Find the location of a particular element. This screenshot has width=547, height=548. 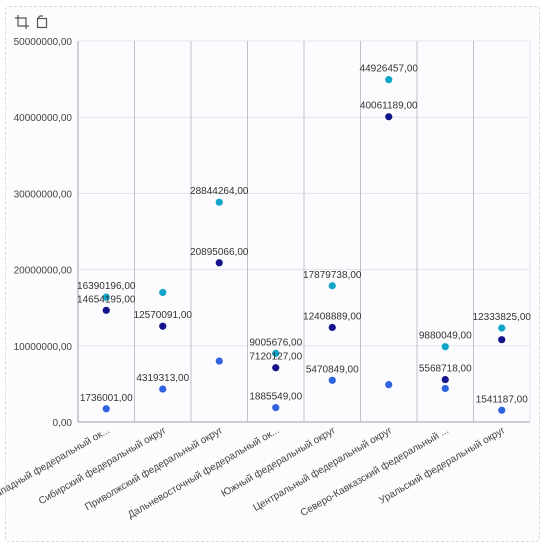

data-label: 44926457,00 is located at coordinates (389, 69).